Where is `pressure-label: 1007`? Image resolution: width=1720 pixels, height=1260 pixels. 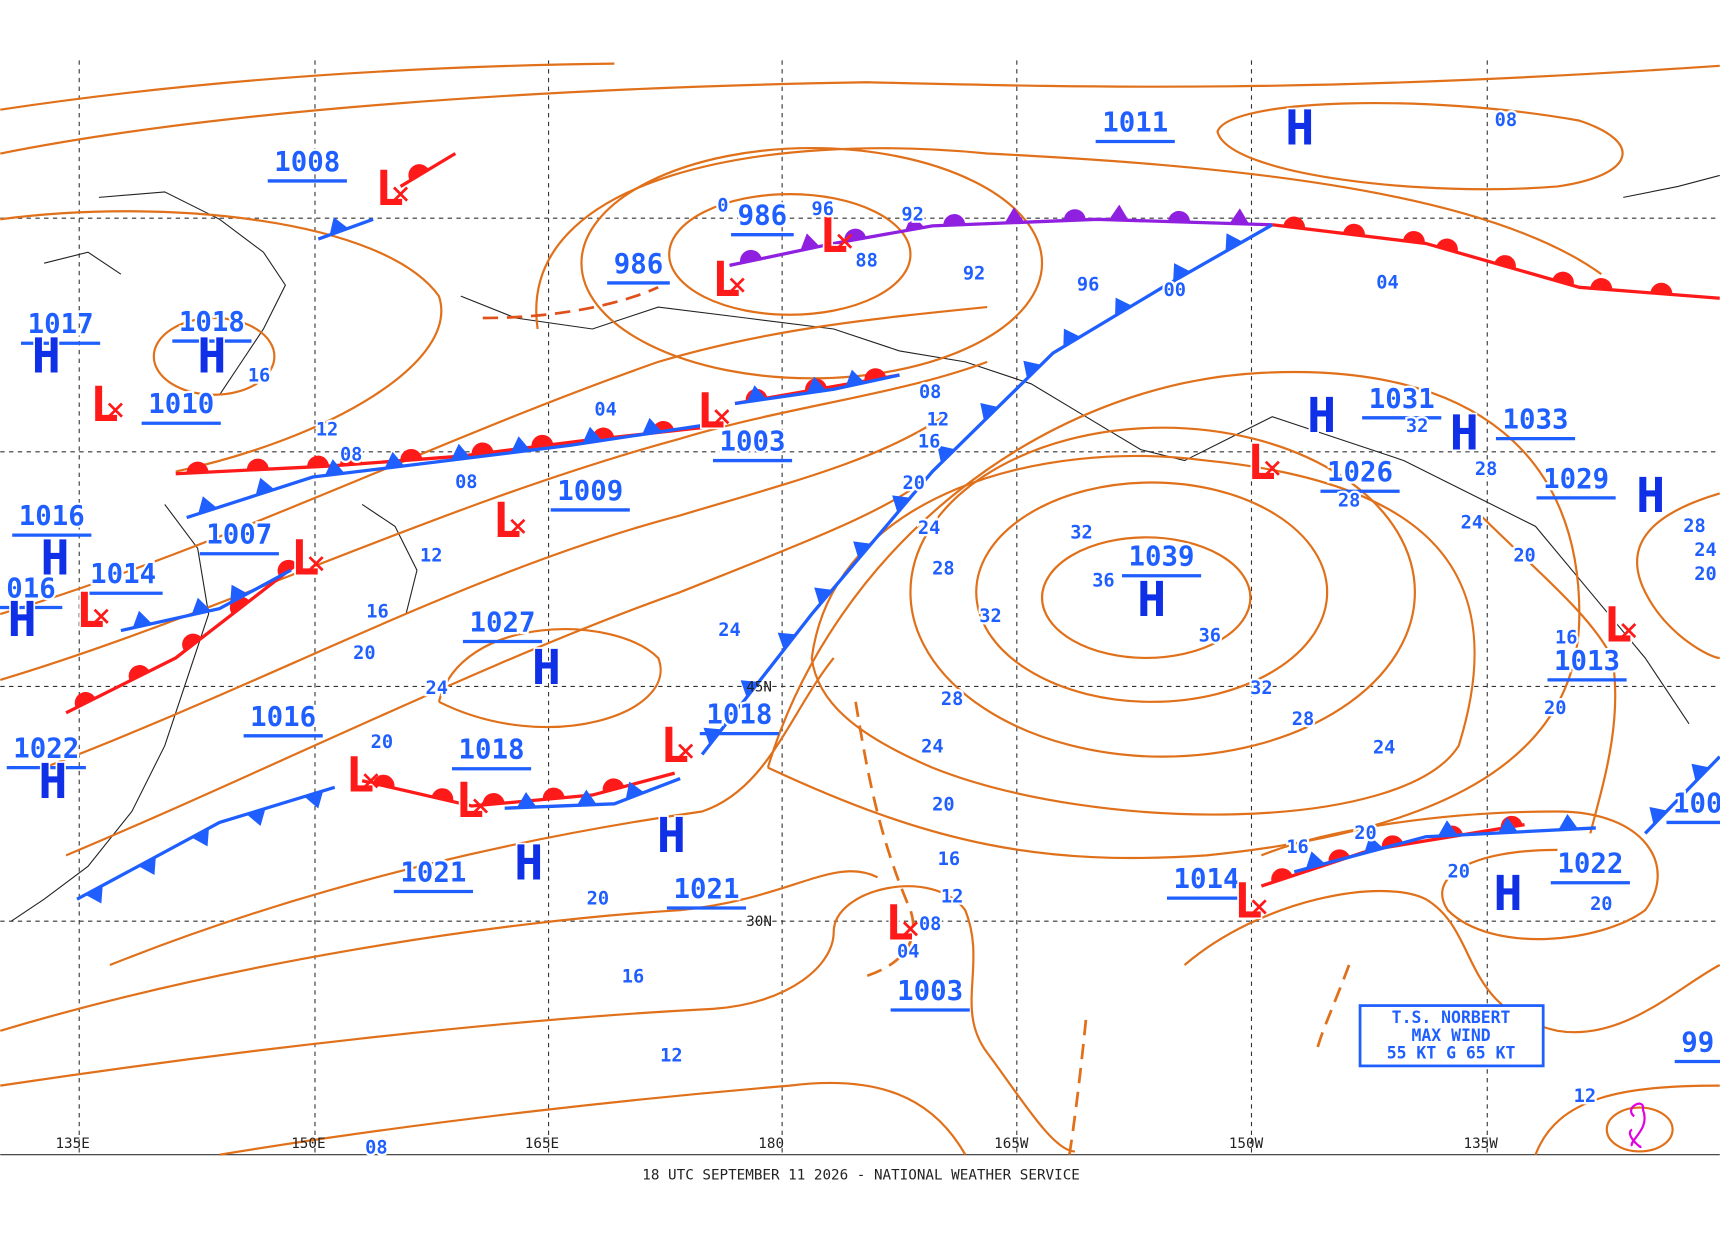
pressure-label: 1007 is located at coordinates (239, 535).